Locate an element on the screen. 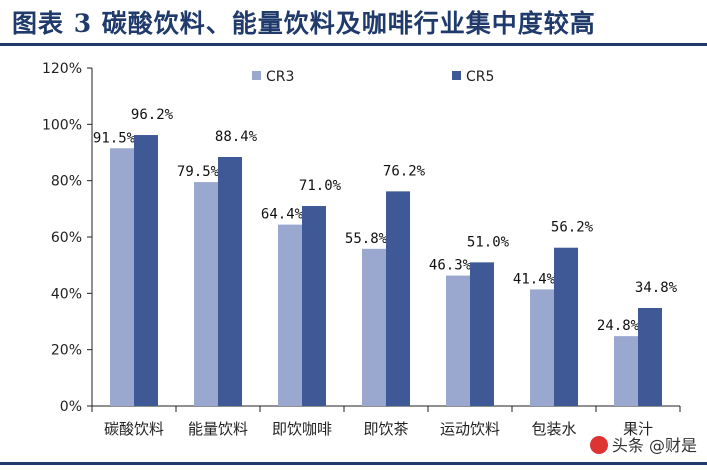 The width and height of the screenshot is (707, 470). watermark: 头条 @财是 is located at coordinates (643, 444).